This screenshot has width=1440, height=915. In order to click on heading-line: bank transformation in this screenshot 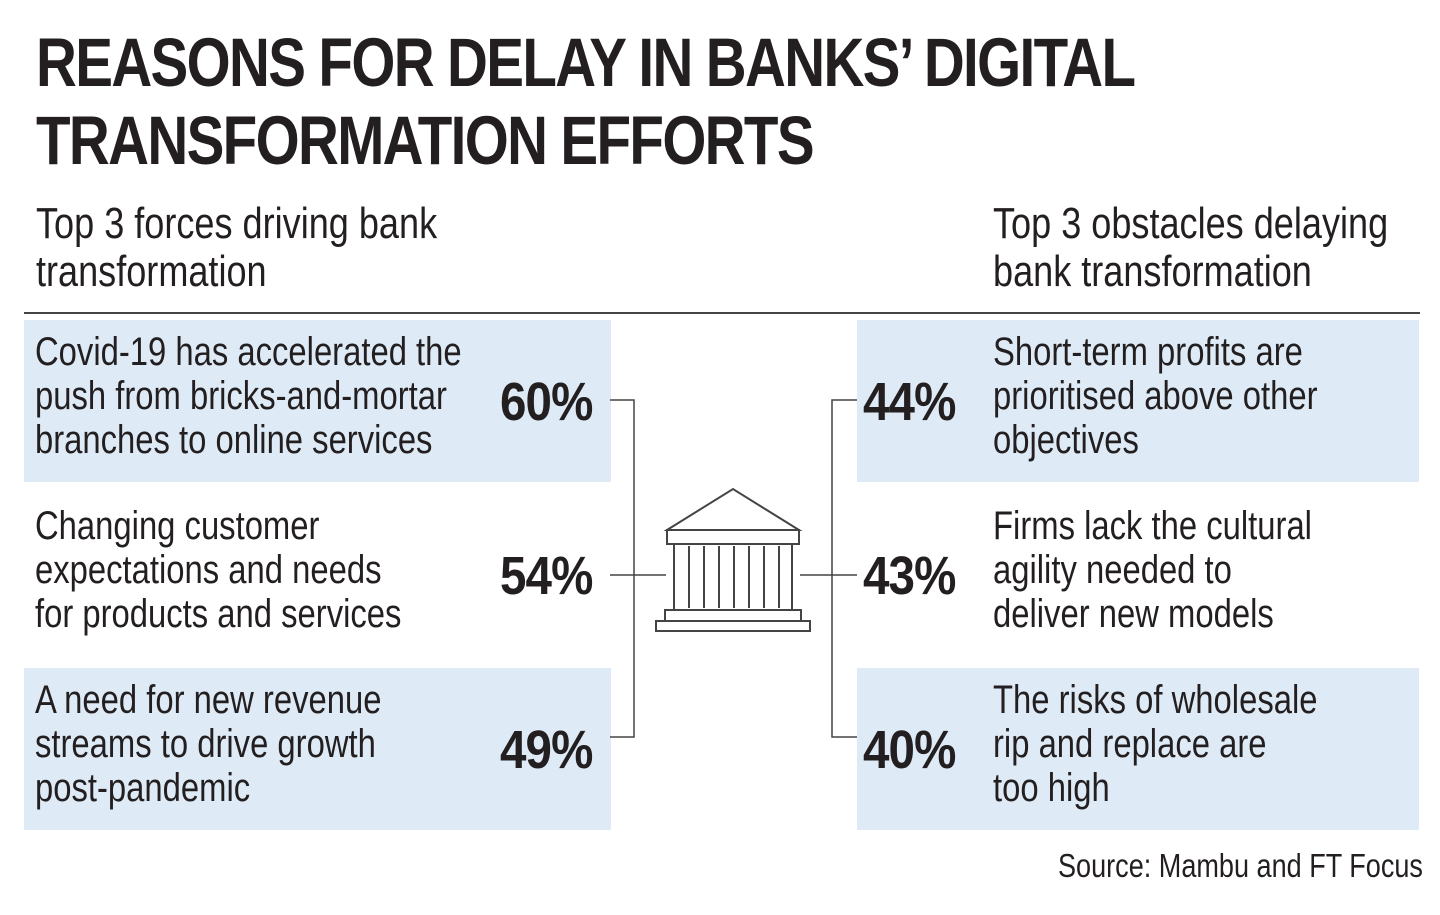, I will do `click(1152, 271)`.